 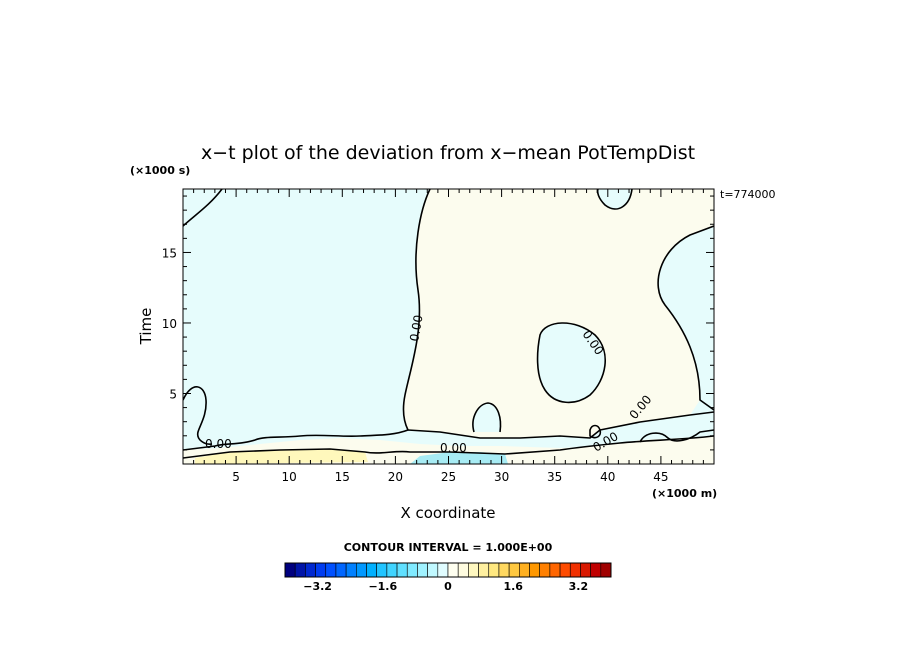 I want to click on x-unit-label: (×1000 m), so click(x=684, y=493).